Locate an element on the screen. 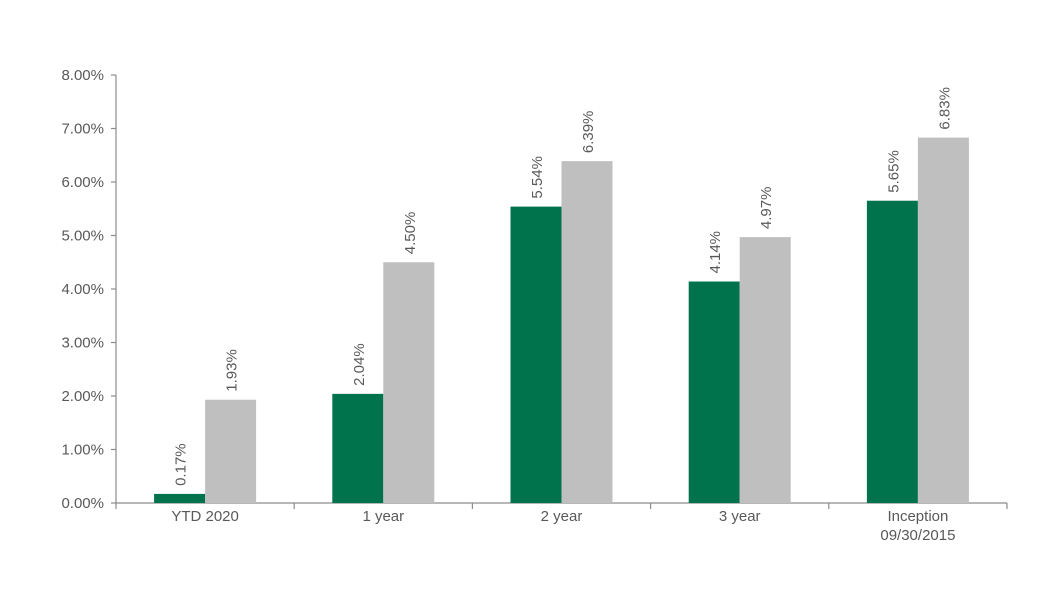 This screenshot has width=1040, height=608. data-label: 6.39% is located at coordinates (588, 132).